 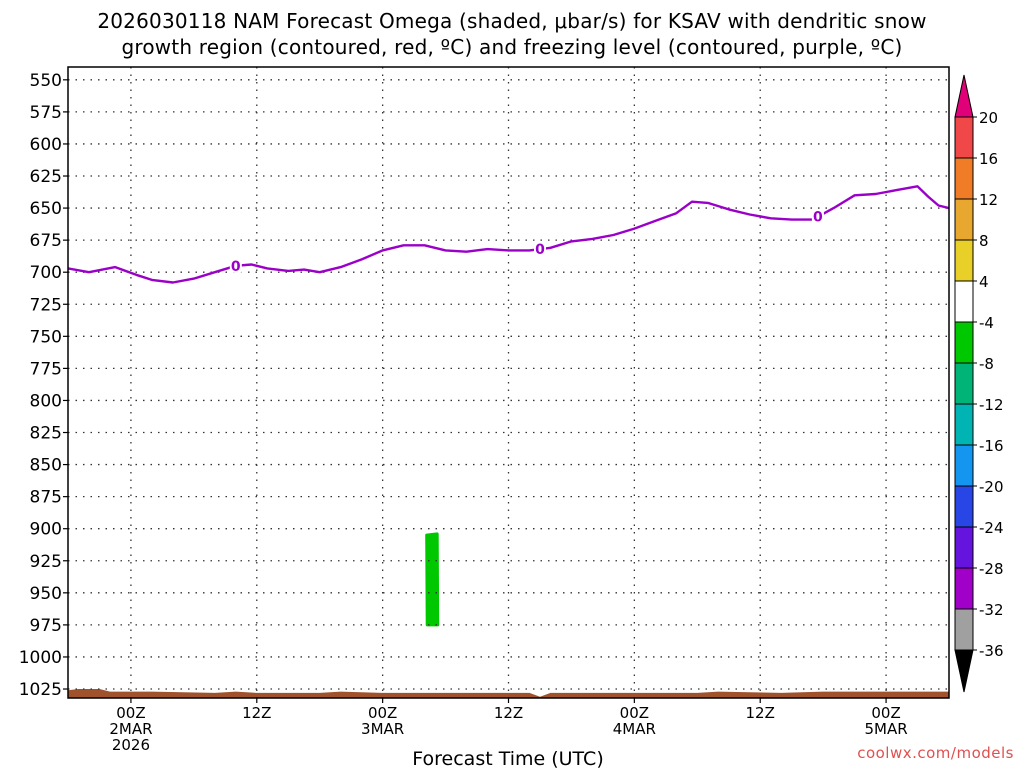 I want to click on watermark: coolwx.com/models, so click(x=935, y=753).